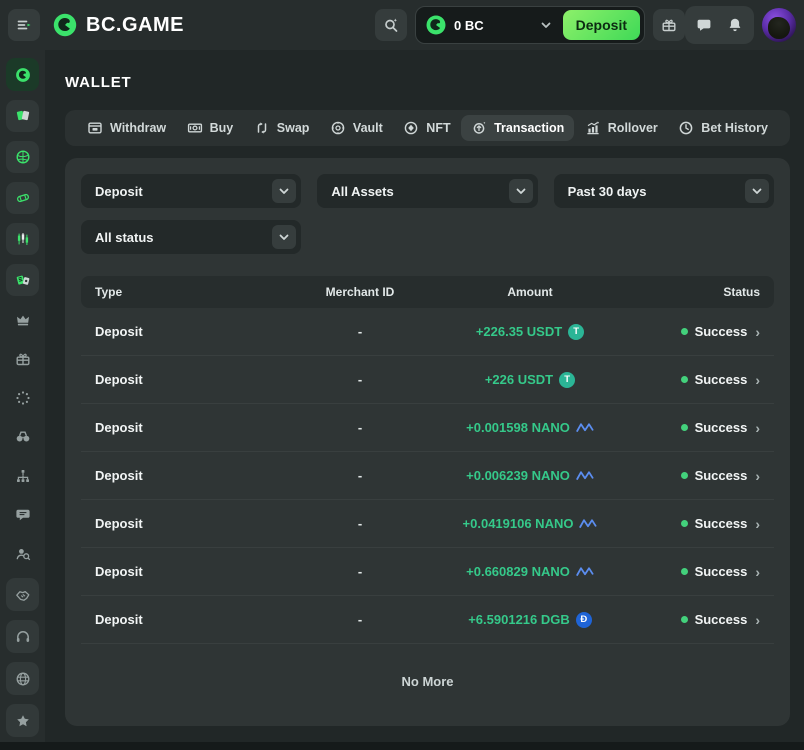 This screenshot has height=750, width=804. Describe the element at coordinates (704, 25) in the screenshot. I see `chat-bubble-icon` at that location.